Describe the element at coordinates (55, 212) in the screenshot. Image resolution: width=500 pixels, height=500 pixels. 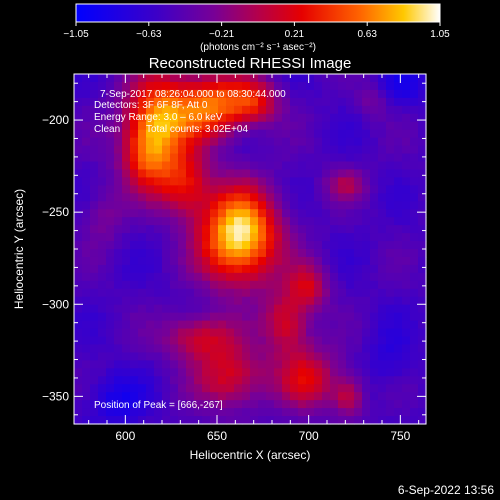
I see `y-tick-label: −250` at that location.